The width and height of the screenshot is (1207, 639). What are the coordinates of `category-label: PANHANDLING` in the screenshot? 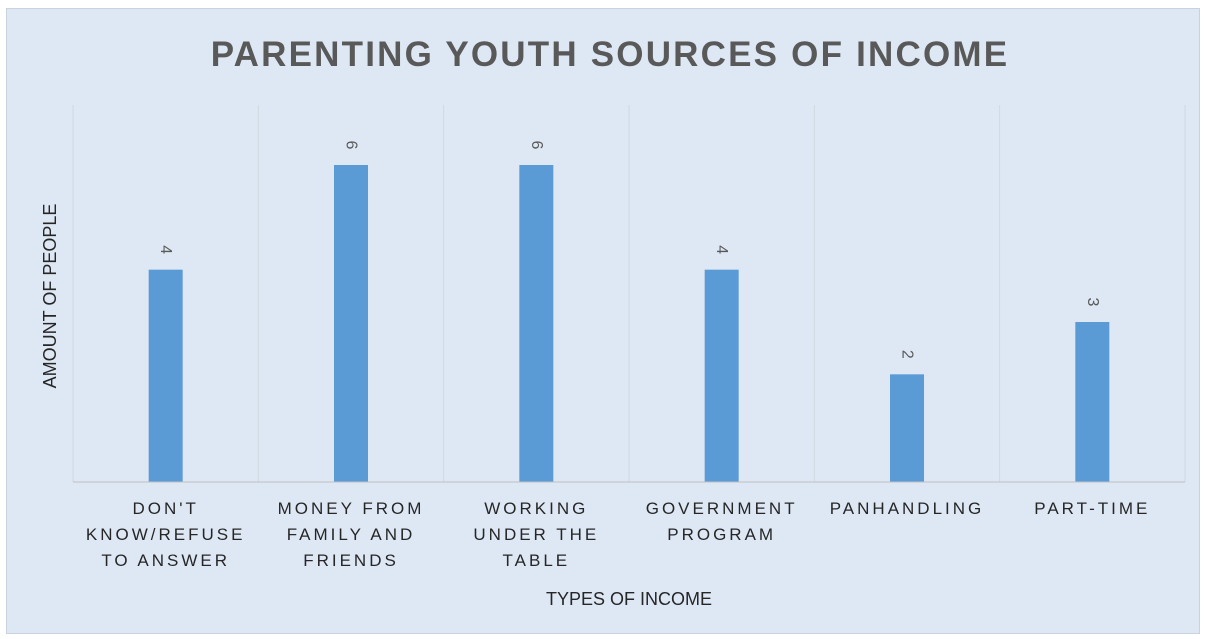 It's located at (907, 508).